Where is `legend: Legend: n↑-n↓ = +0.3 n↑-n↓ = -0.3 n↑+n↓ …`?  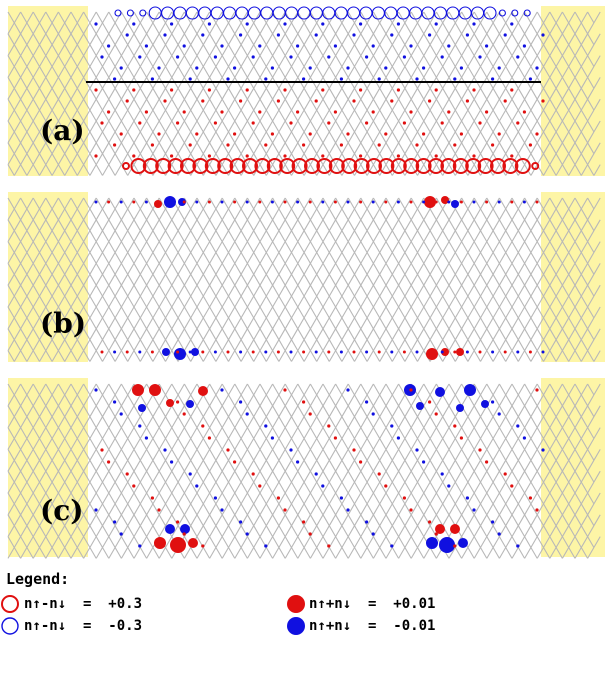 legend: Legend: n↑-n↓ = +0.3 n↑-n↓ = -0.3 n↑+n↓ … is located at coordinates (306, 607).